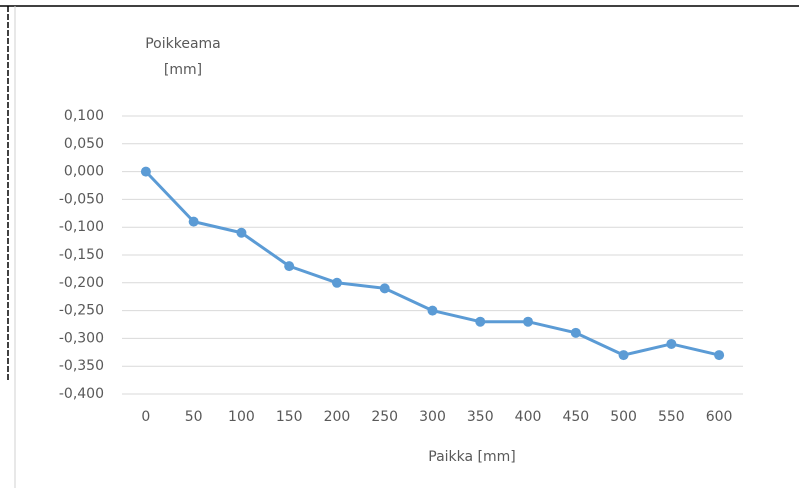 The width and height of the screenshot is (799, 488). I want to click on y-axis-title-unit: [mm], so click(183, 70).